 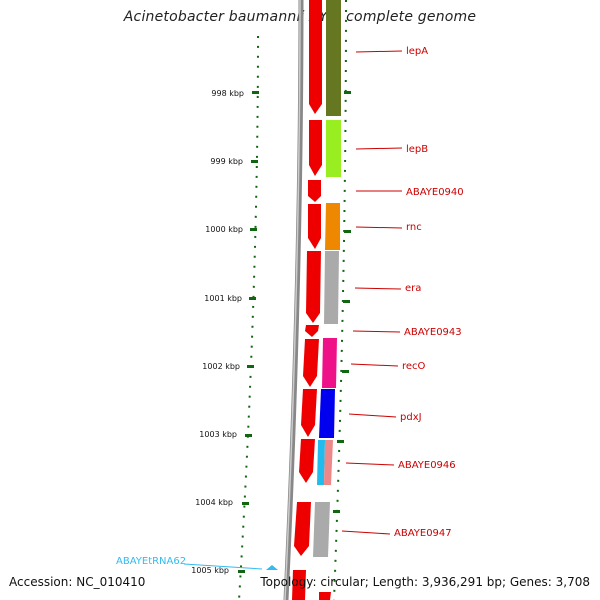 I want to click on outer-guide-ring, so click(x=340, y=300).